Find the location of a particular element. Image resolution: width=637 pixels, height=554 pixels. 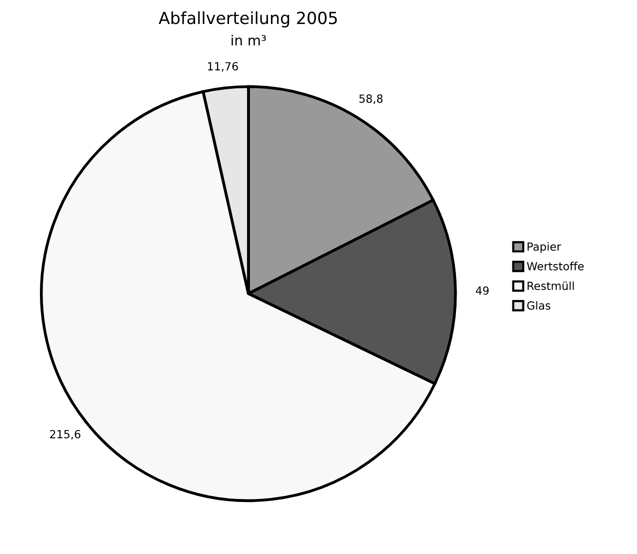

legend-label: Restmüll is located at coordinates (551, 285).